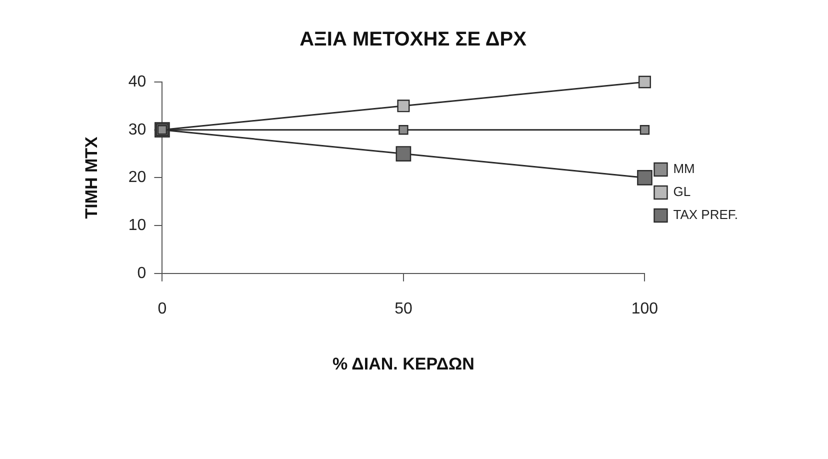 The width and height of the screenshot is (828, 459). Describe the element at coordinates (403, 309) in the screenshot. I see `x-tick-label: 50` at that location.